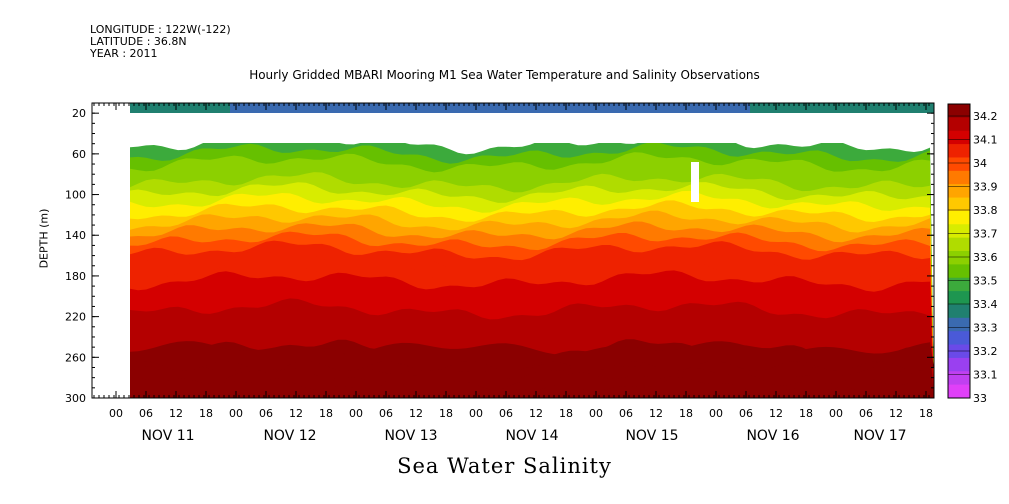  Describe the element at coordinates (879, 436) in the screenshot. I see `x-day-label: NOV 17` at that location.